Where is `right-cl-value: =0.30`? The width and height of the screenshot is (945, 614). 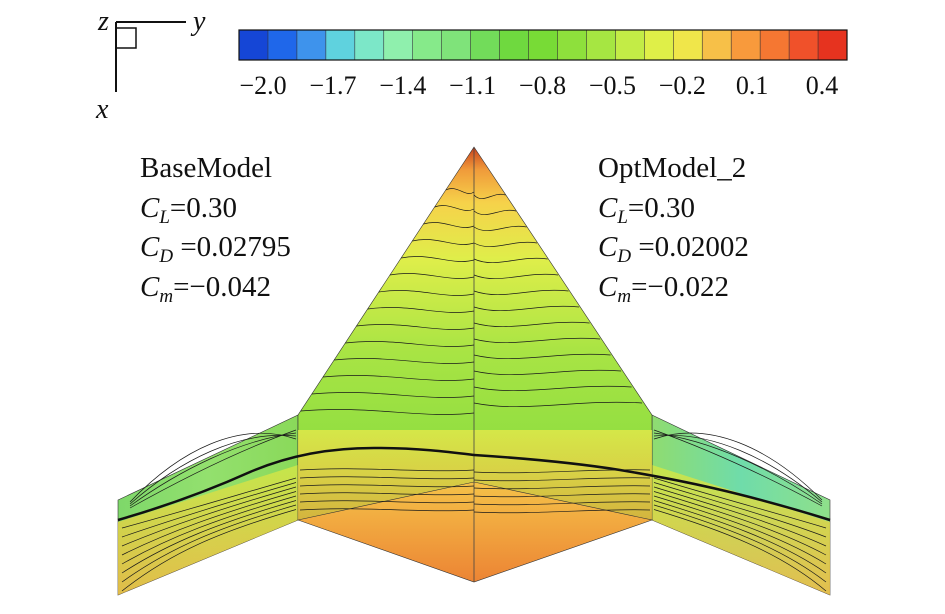 right-cl-value: =0.30 is located at coordinates (661, 208).